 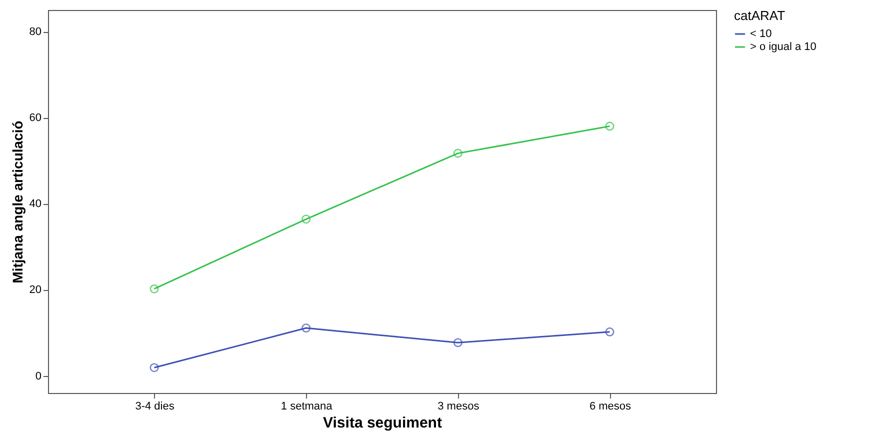 What do you see at coordinates (761, 34) in the screenshot?
I see `legend-label: < 10` at bounding box center [761, 34].